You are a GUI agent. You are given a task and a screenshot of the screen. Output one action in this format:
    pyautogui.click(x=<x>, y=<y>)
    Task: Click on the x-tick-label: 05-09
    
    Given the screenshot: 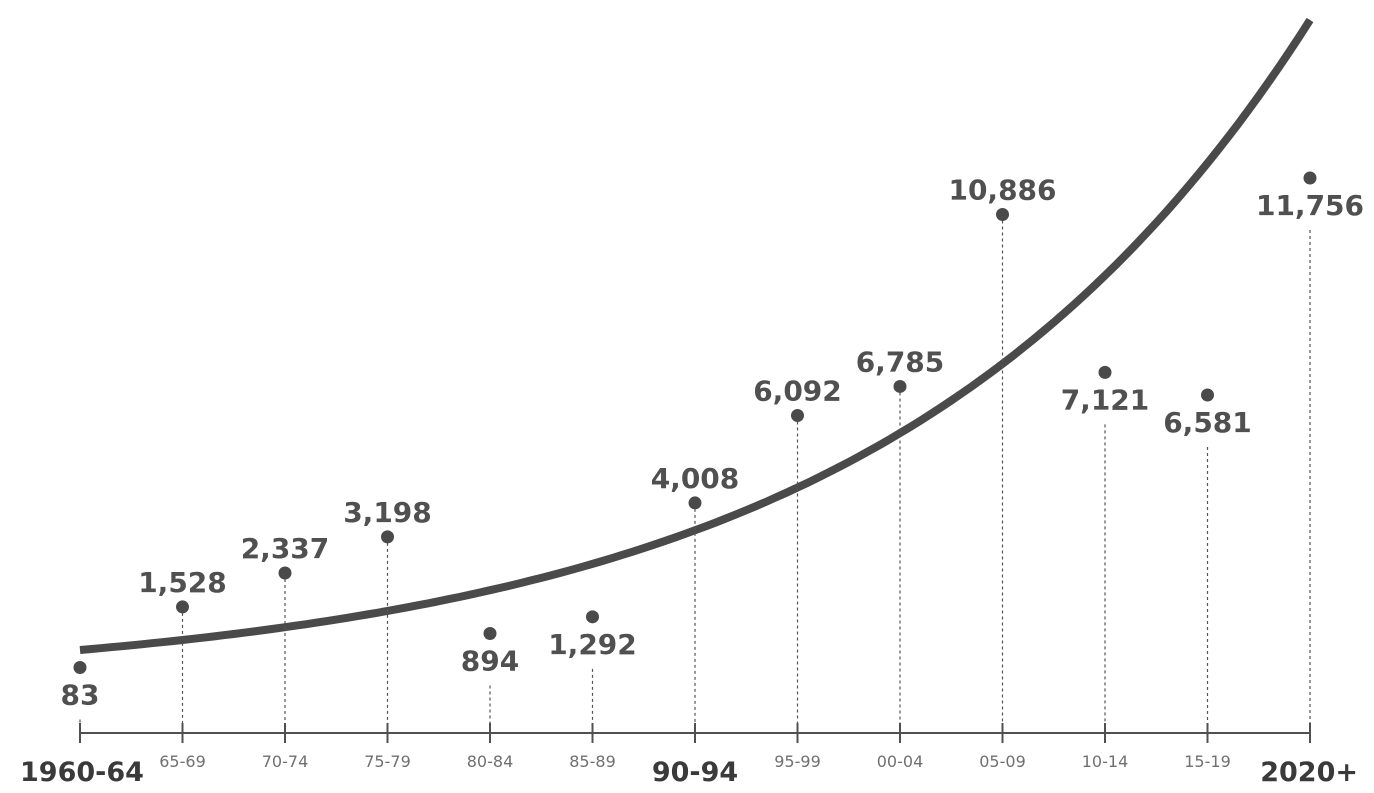 What is the action you would take?
    pyautogui.click(x=1002, y=761)
    